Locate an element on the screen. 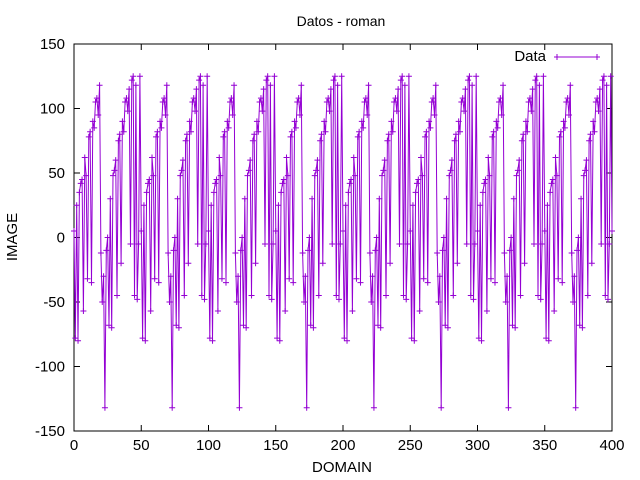 The image size is (640, 480). legend-label: Data is located at coordinates (530, 56).